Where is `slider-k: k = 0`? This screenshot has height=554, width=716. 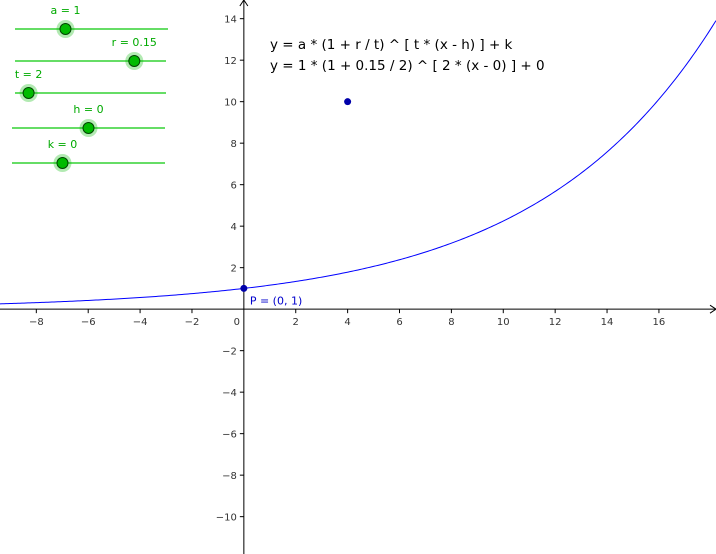 slider-k: k = 0 is located at coordinates (88, 155).